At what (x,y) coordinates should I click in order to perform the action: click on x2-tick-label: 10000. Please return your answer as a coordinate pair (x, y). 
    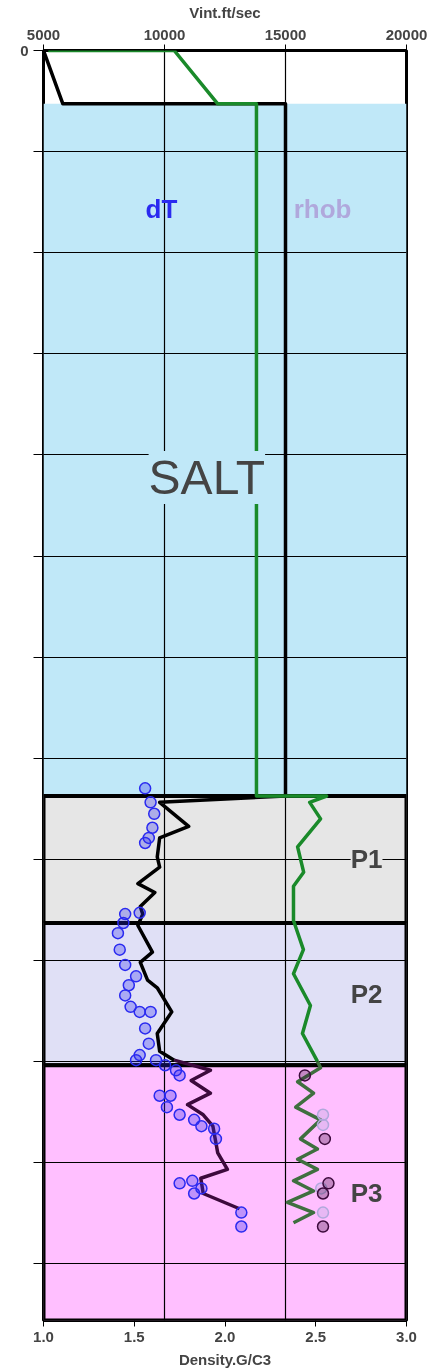
    Looking at the image, I should click on (164, 34).